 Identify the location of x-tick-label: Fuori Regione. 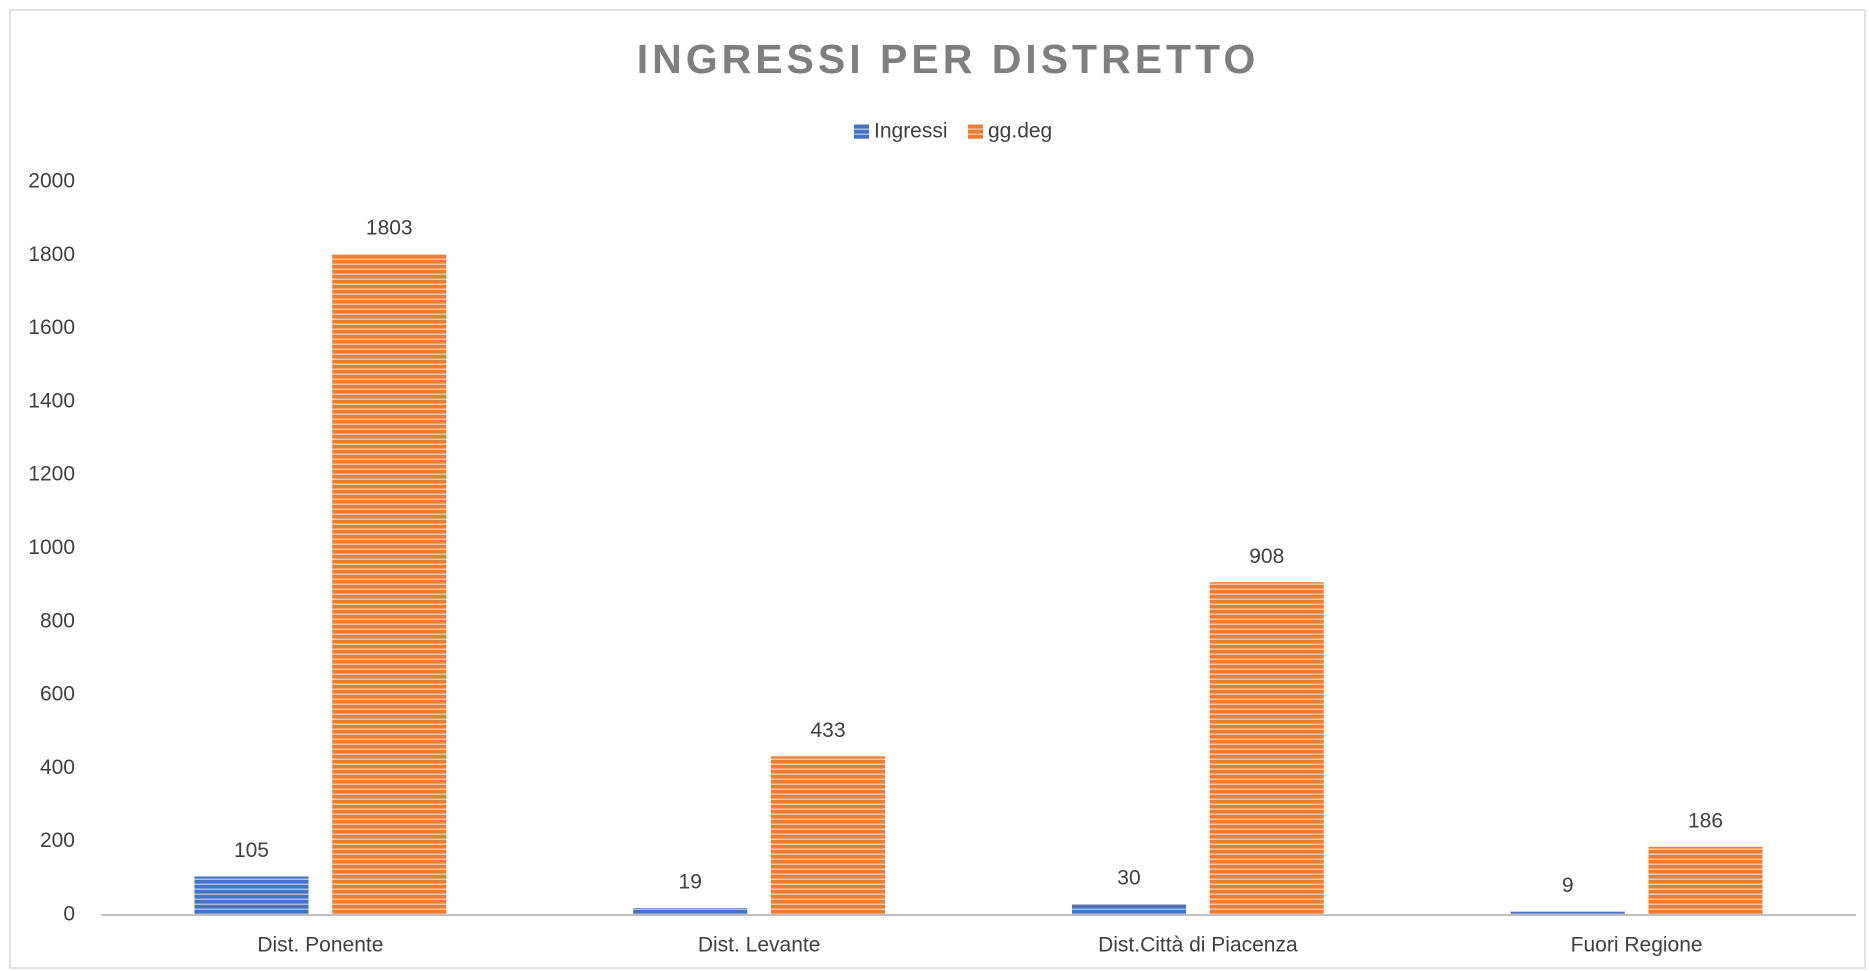
(1637, 945).